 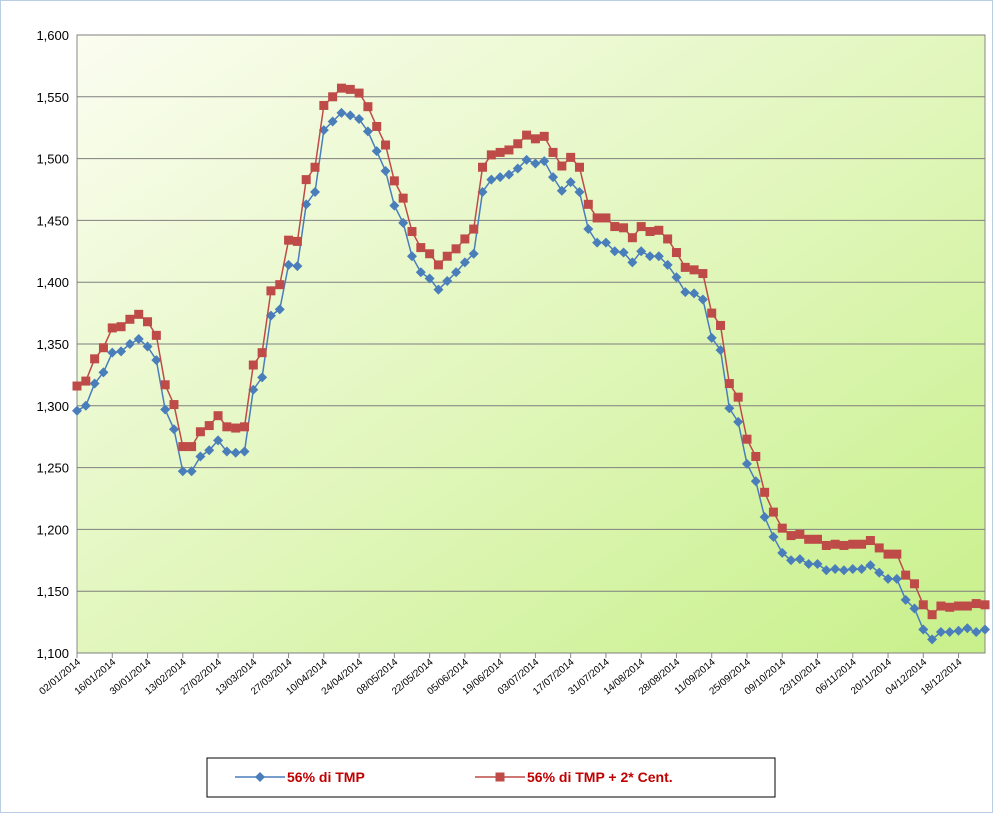 What do you see at coordinates (52, 529) in the screenshot?
I see `y-tick-label: 1,200` at bounding box center [52, 529].